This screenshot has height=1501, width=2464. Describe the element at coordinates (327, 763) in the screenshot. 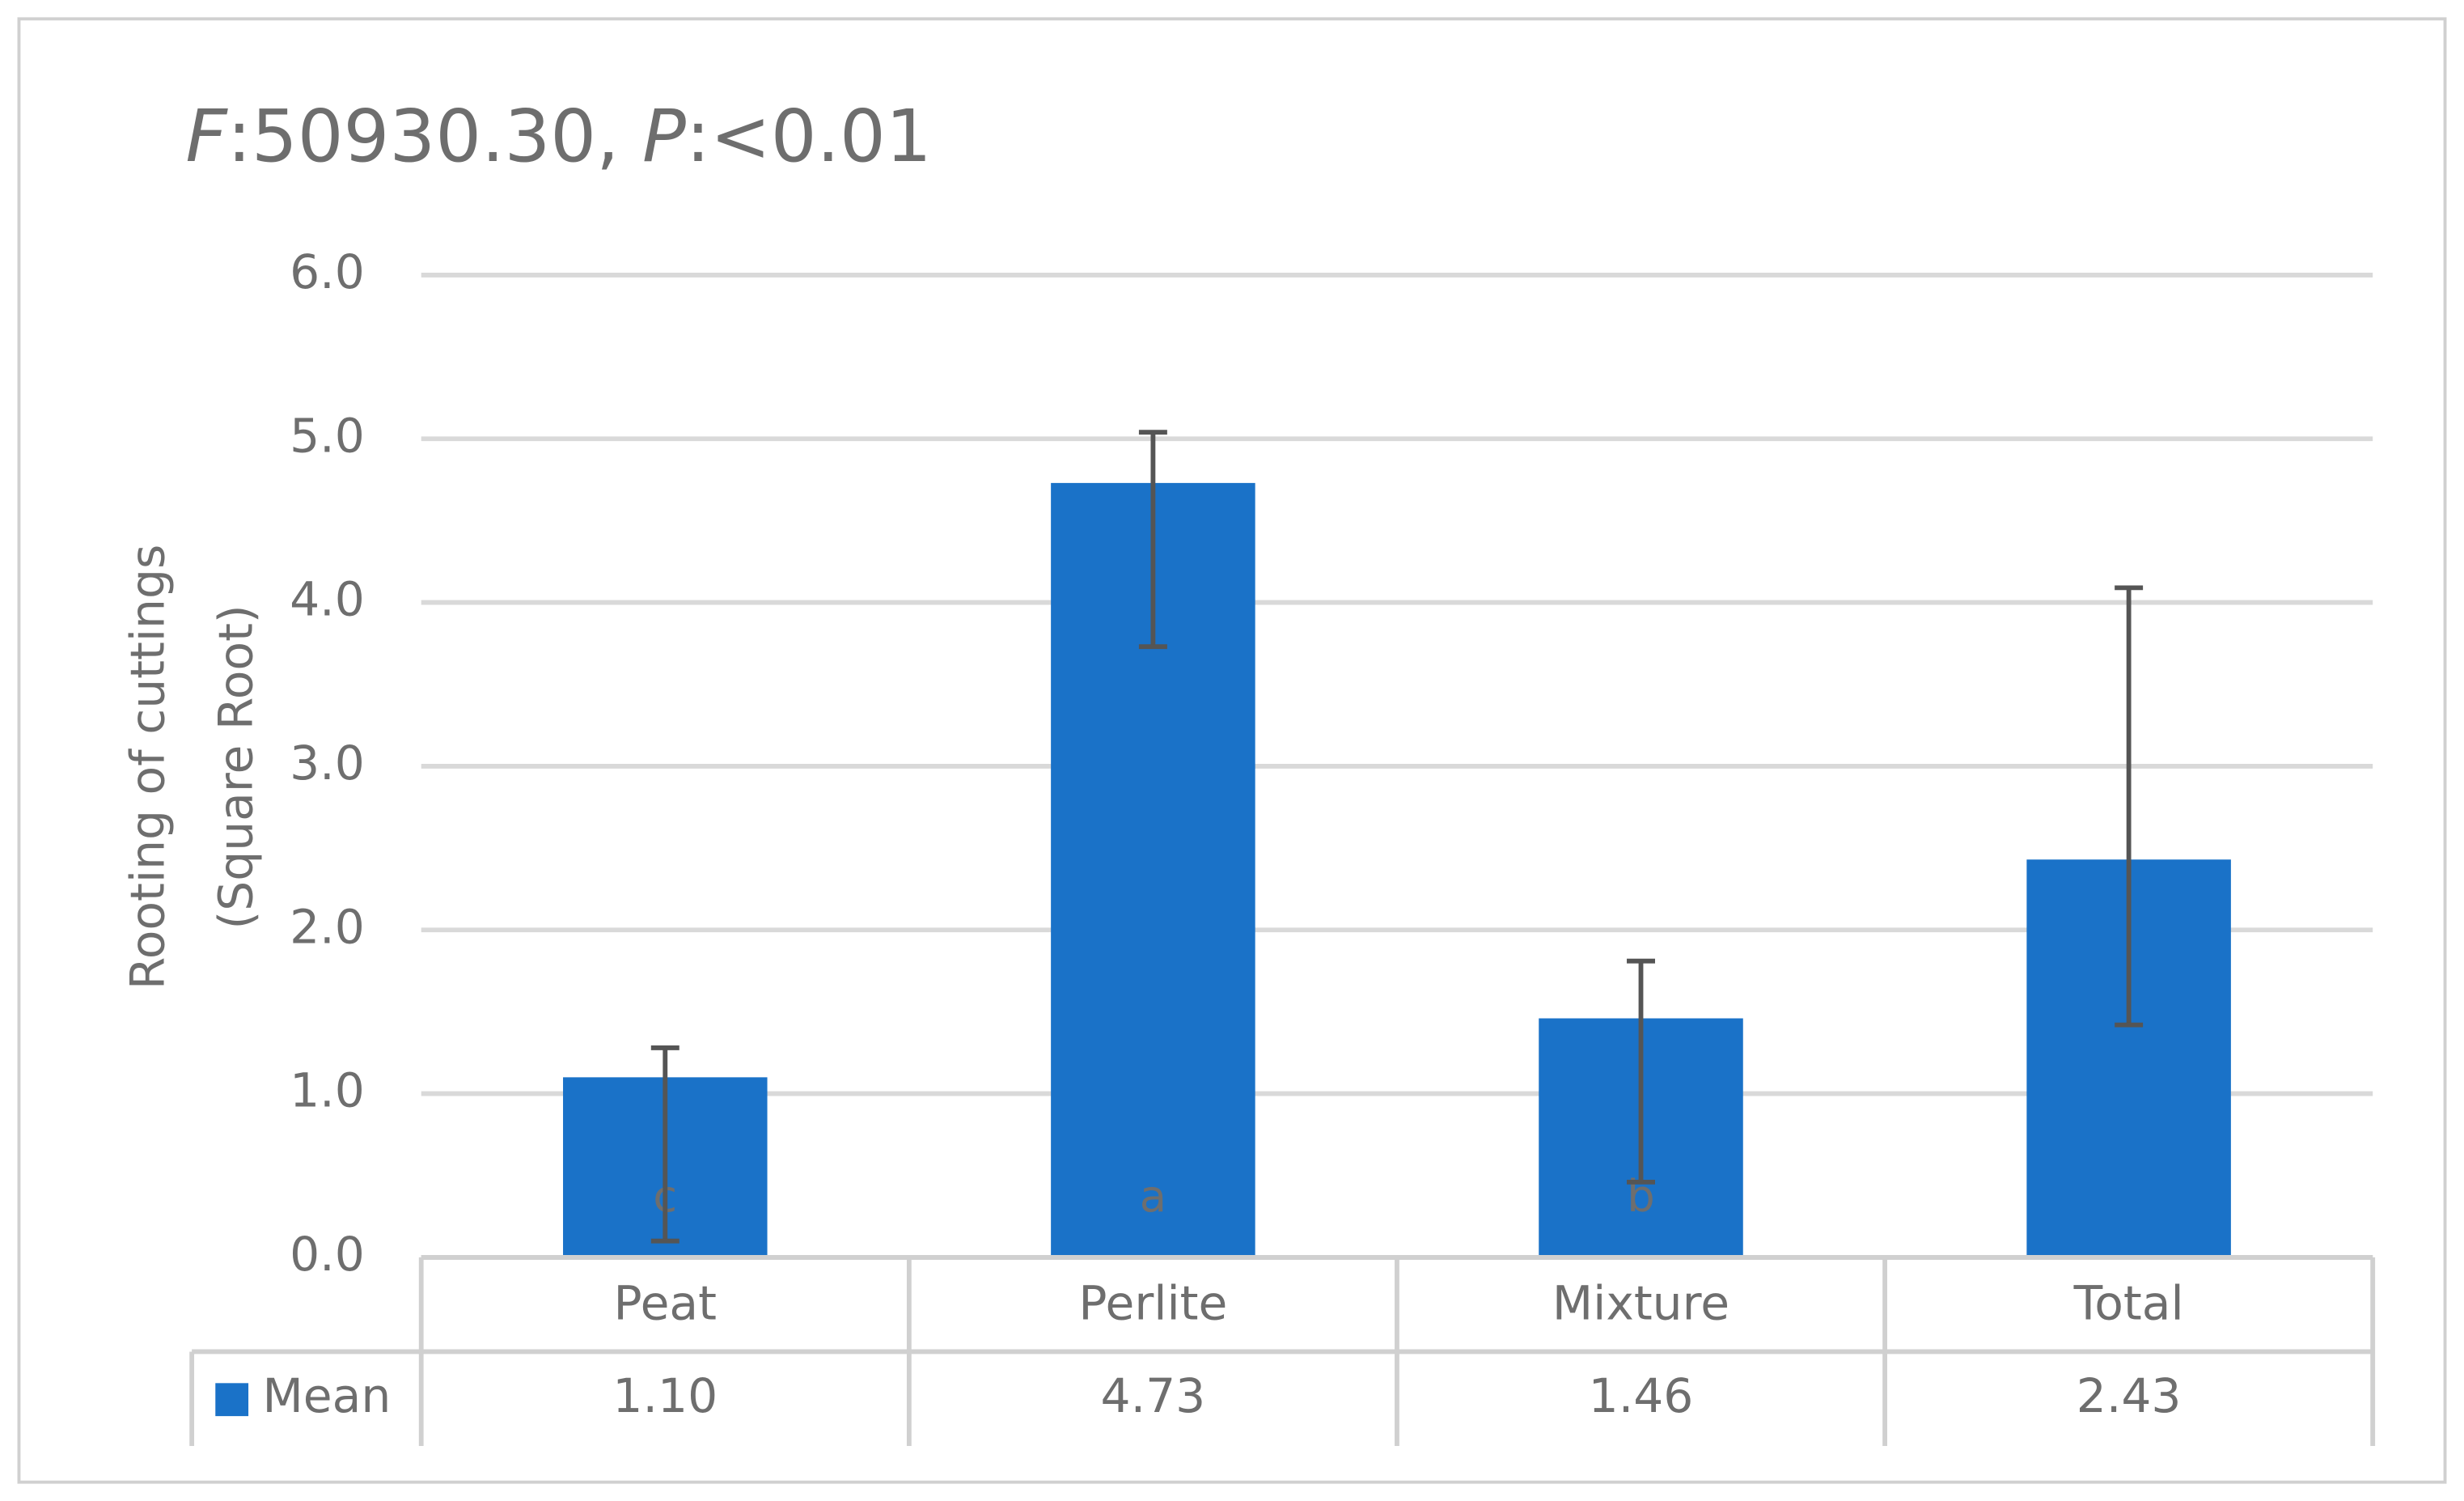

I see `y-tick-label: 3.0` at that location.